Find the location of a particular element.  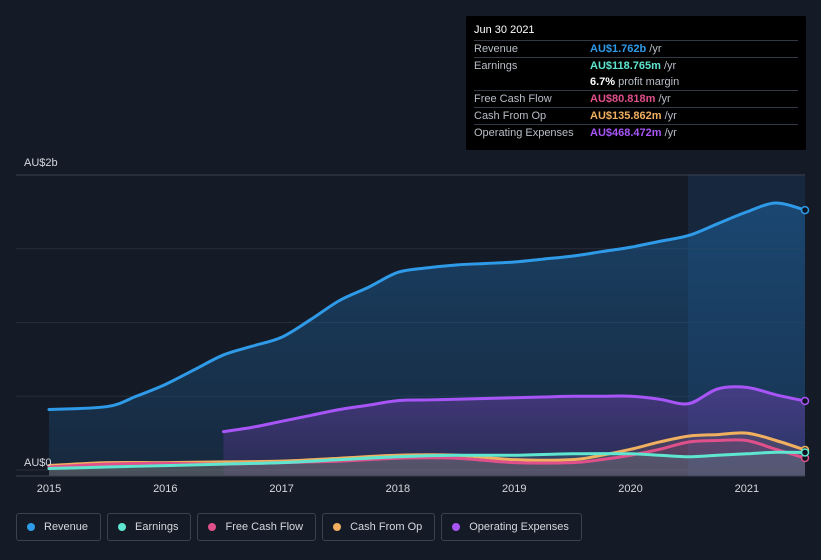

legend-item-earnings: Earnings is located at coordinates (149, 527).